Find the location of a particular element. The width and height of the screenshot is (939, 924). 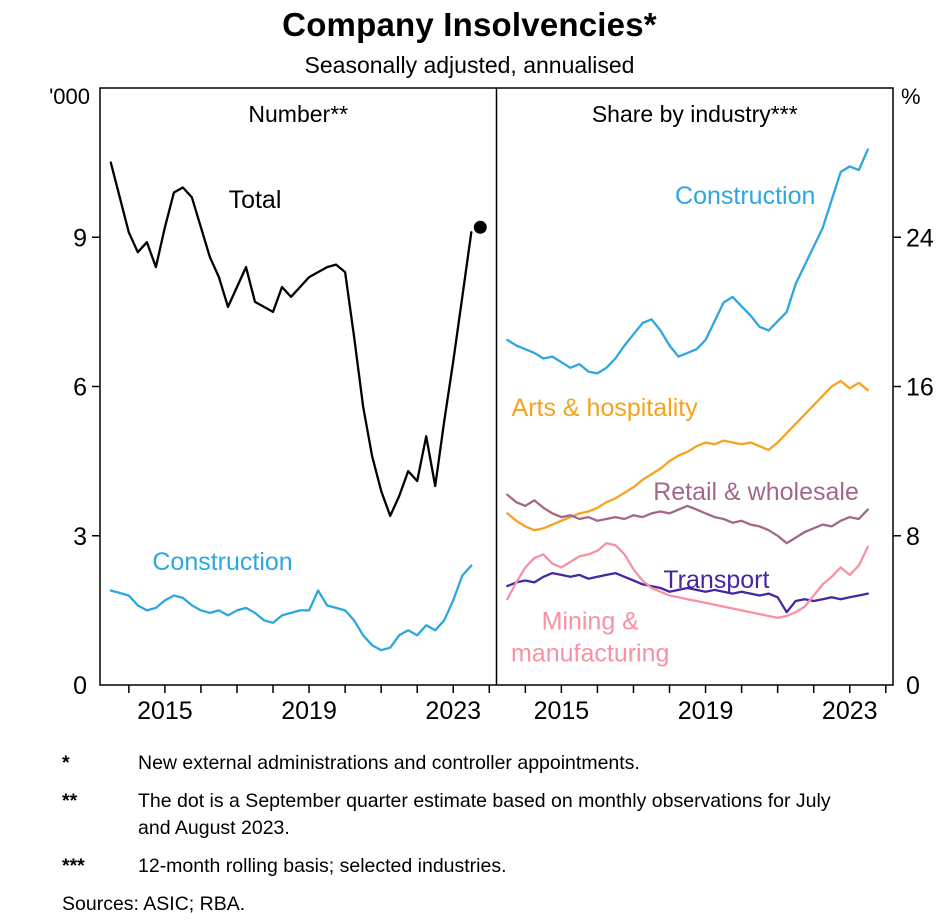

footnote-3-marker: *** is located at coordinates (73, 865).